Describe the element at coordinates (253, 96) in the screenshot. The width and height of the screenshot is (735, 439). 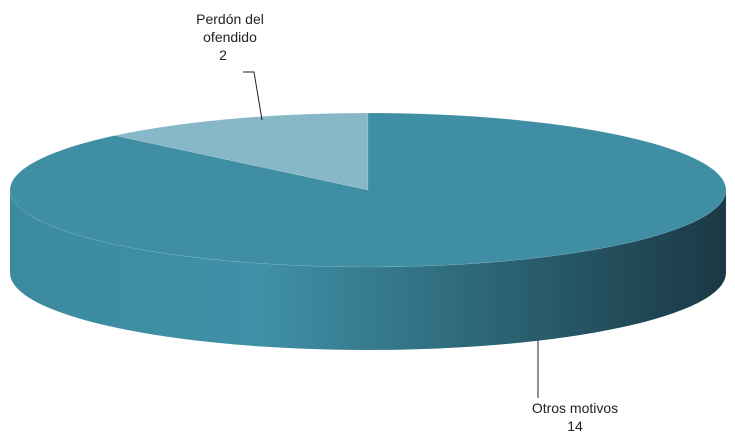
I see `leader-line` at that location.